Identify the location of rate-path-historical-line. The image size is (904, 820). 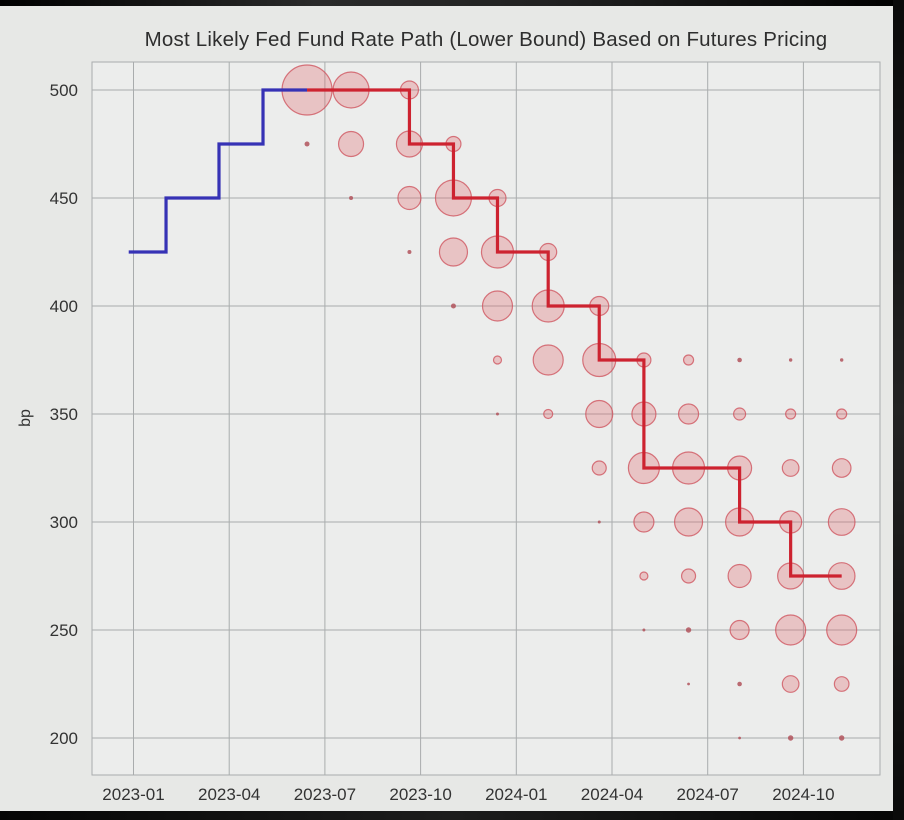
(218, 171).